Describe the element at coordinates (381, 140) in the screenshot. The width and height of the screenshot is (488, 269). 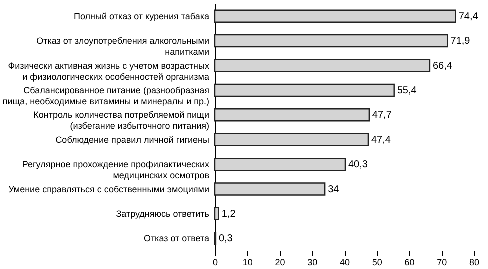
I see `data-label: 47,4` at that location.